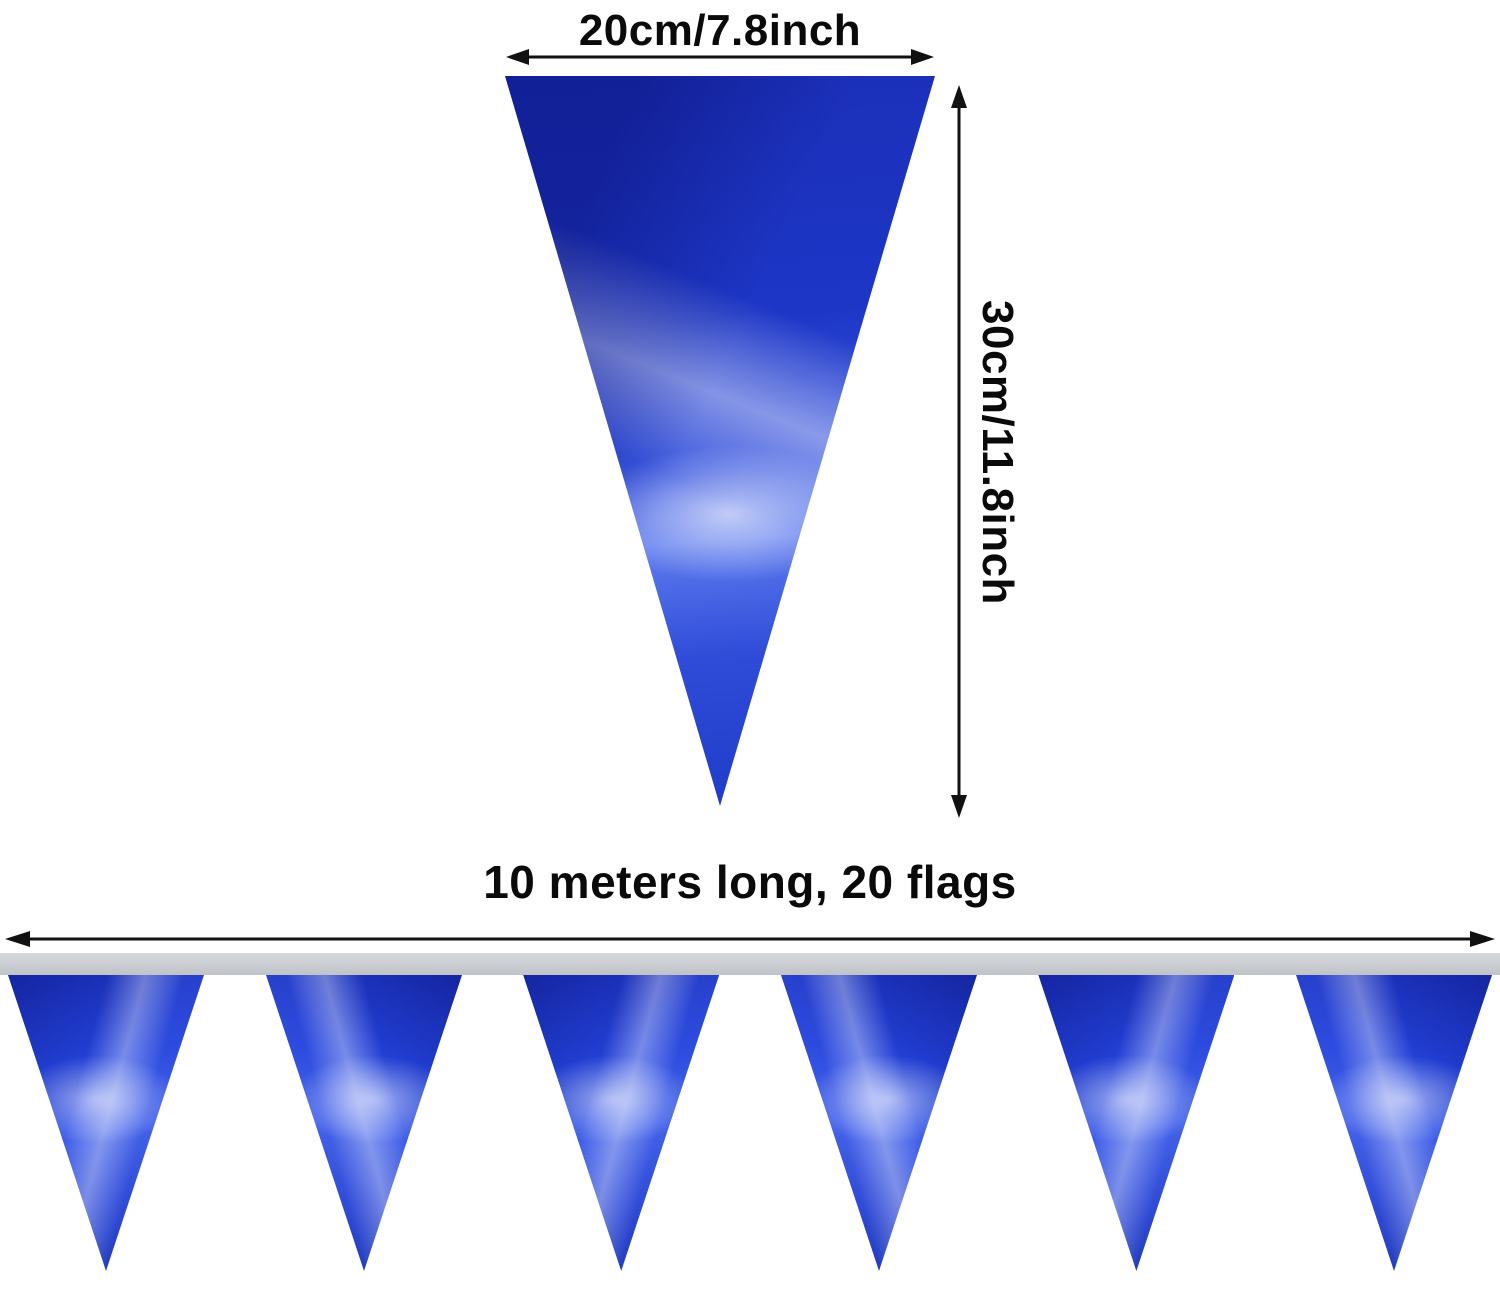 This screenshot has width=1500, height=1292. What do you see at coordinates (750, 964) in the screenshot?
I see `banner-ribbon` at bounding box center [750, 964].